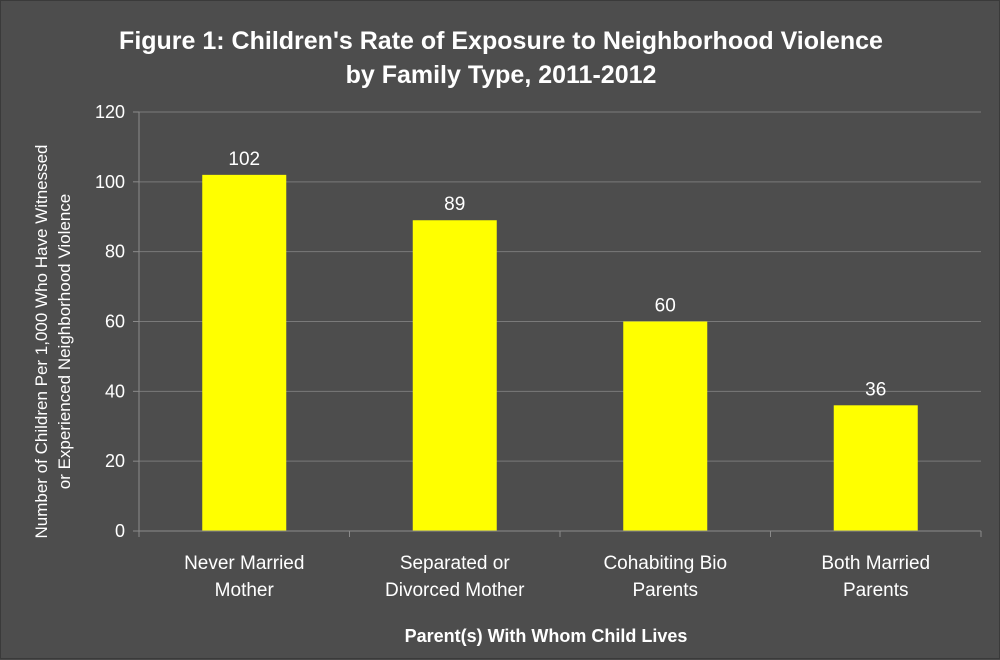  I want to click on x-category-label: Both Married, so click(875, 563).